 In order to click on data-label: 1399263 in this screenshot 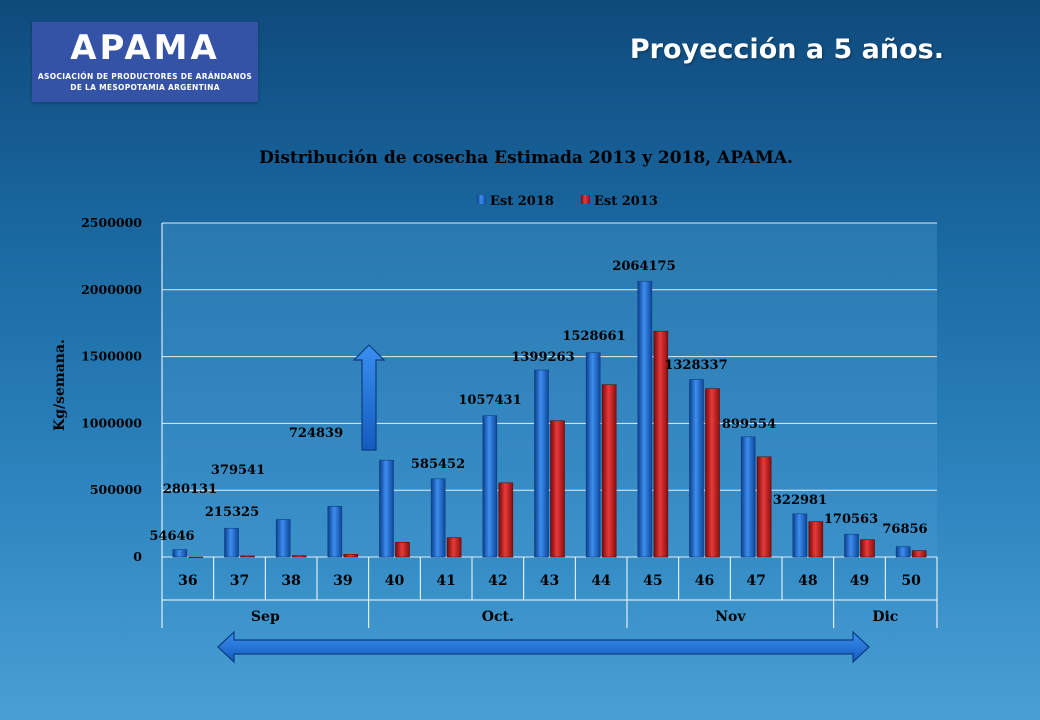, I will do `click(542, 357)`.